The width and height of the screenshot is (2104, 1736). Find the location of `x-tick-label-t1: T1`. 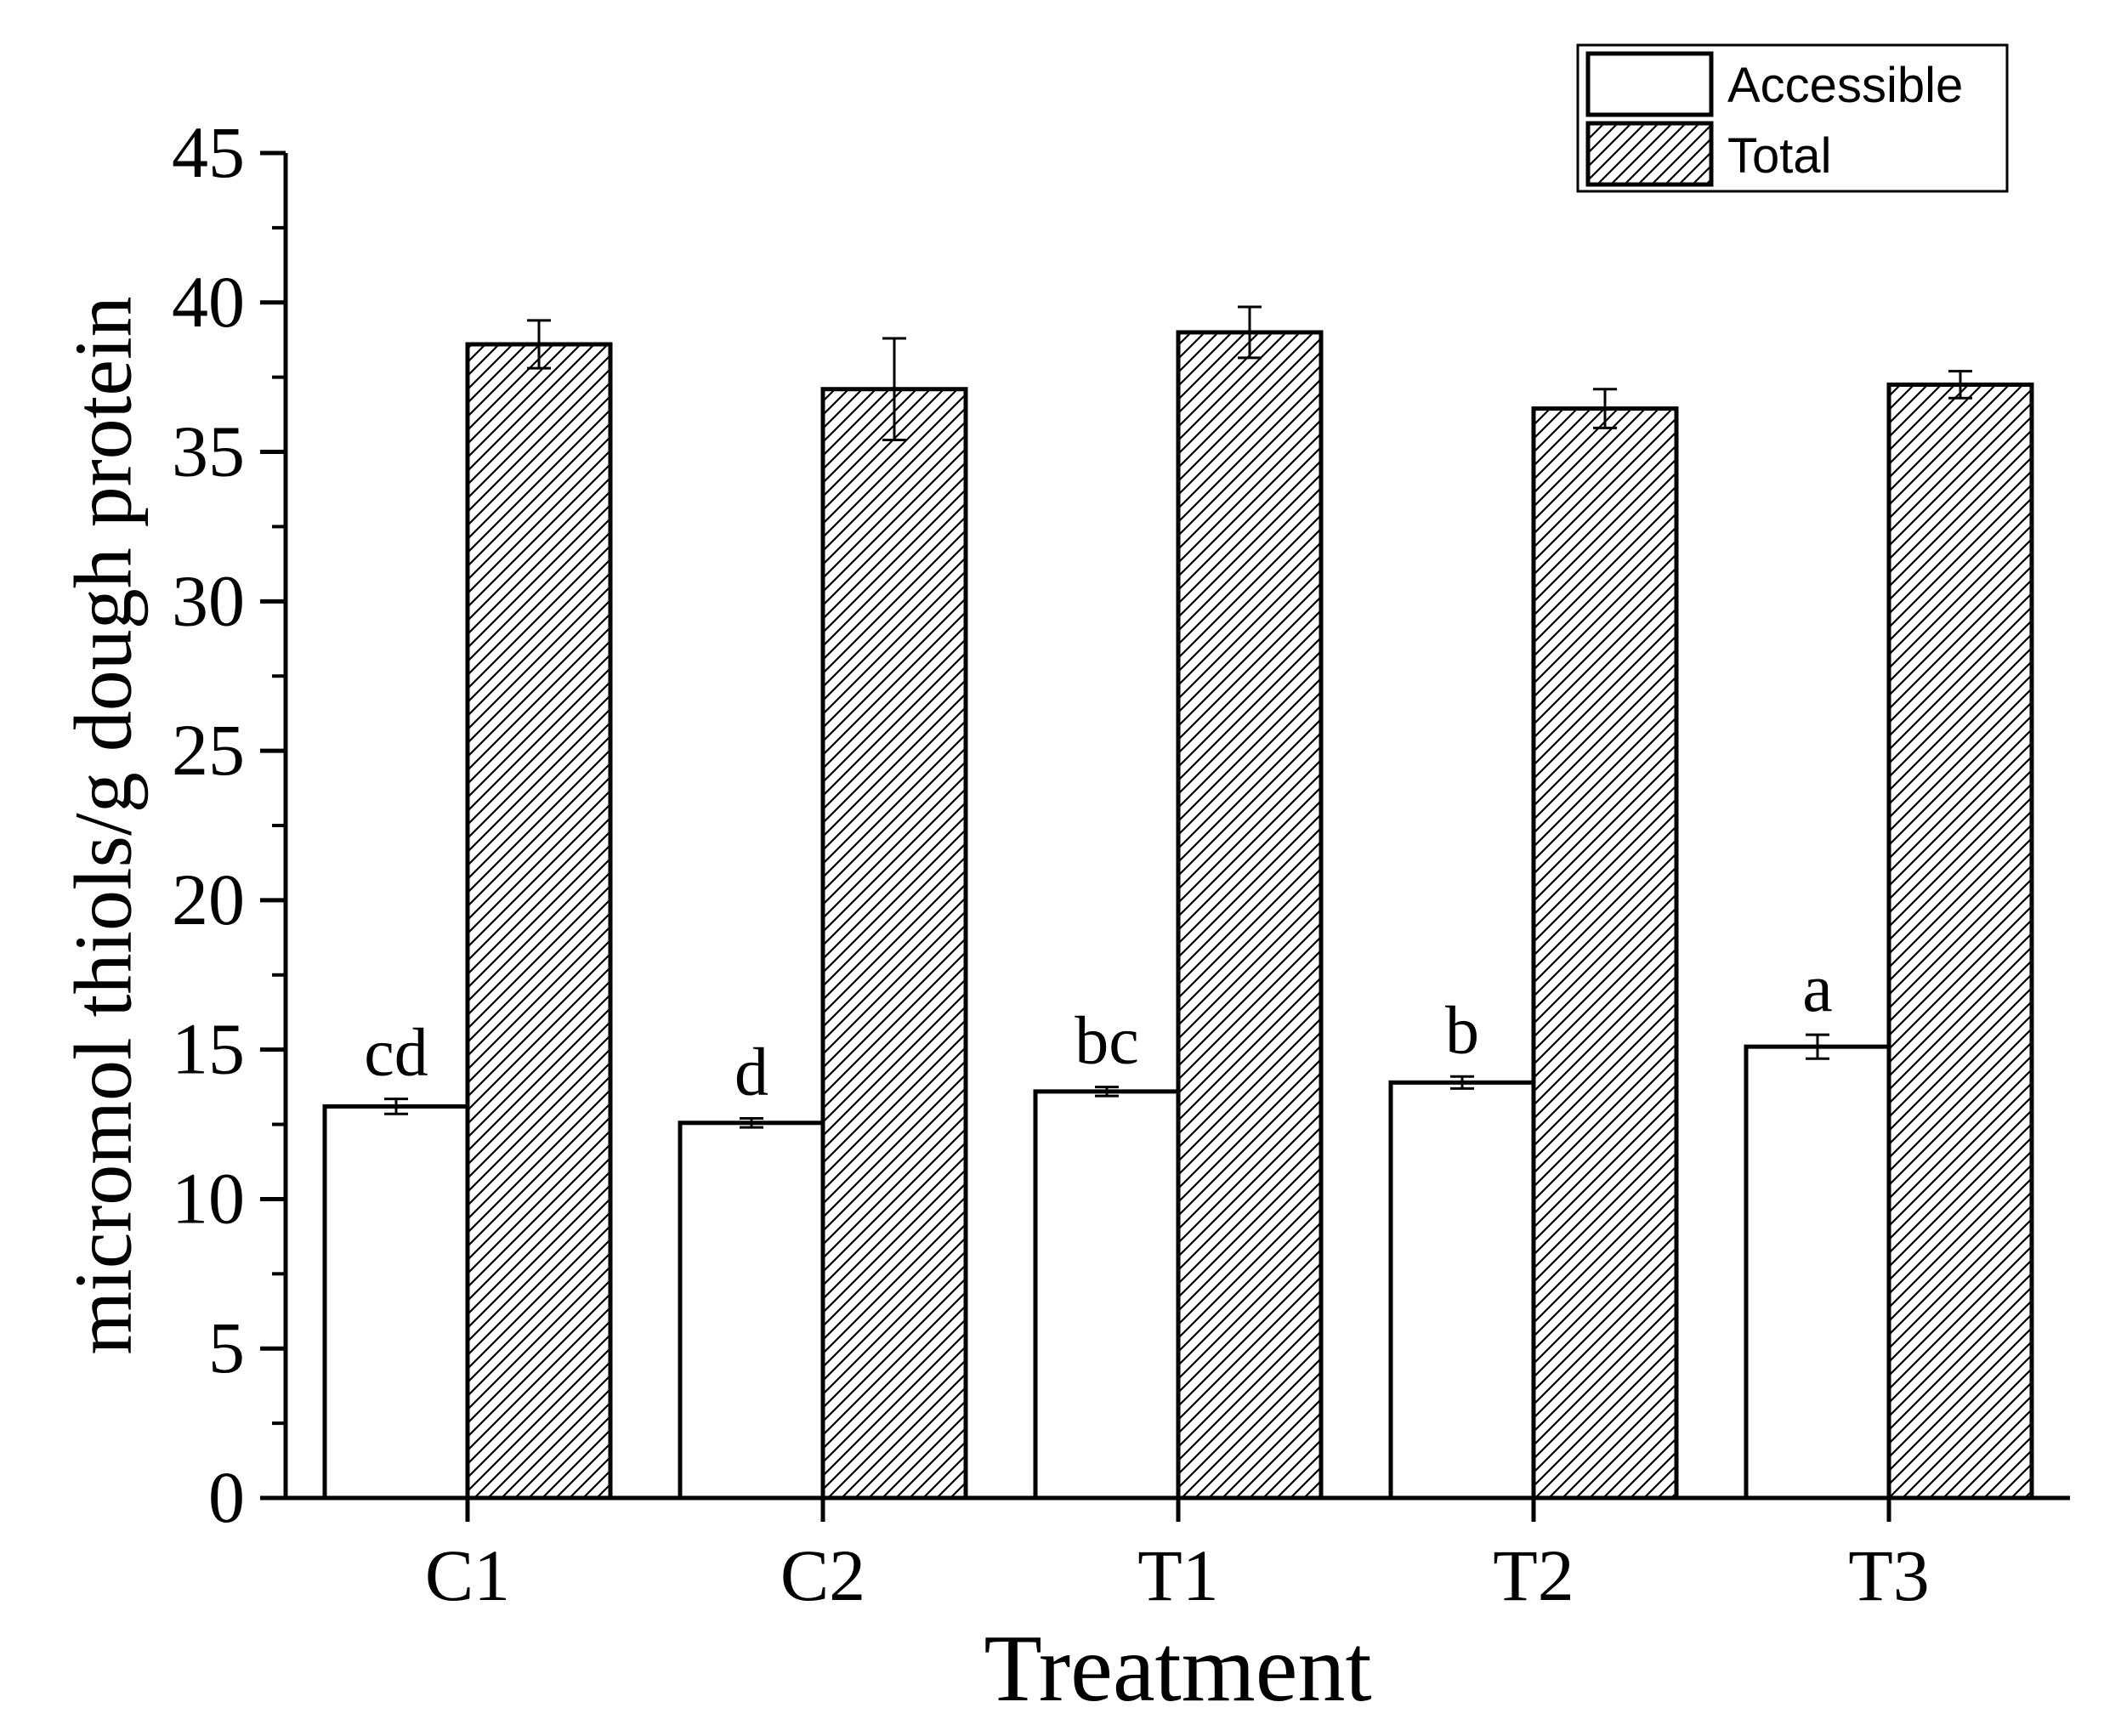

x-tick-label-t1: T1 is located at coordinates (1178, 1576).